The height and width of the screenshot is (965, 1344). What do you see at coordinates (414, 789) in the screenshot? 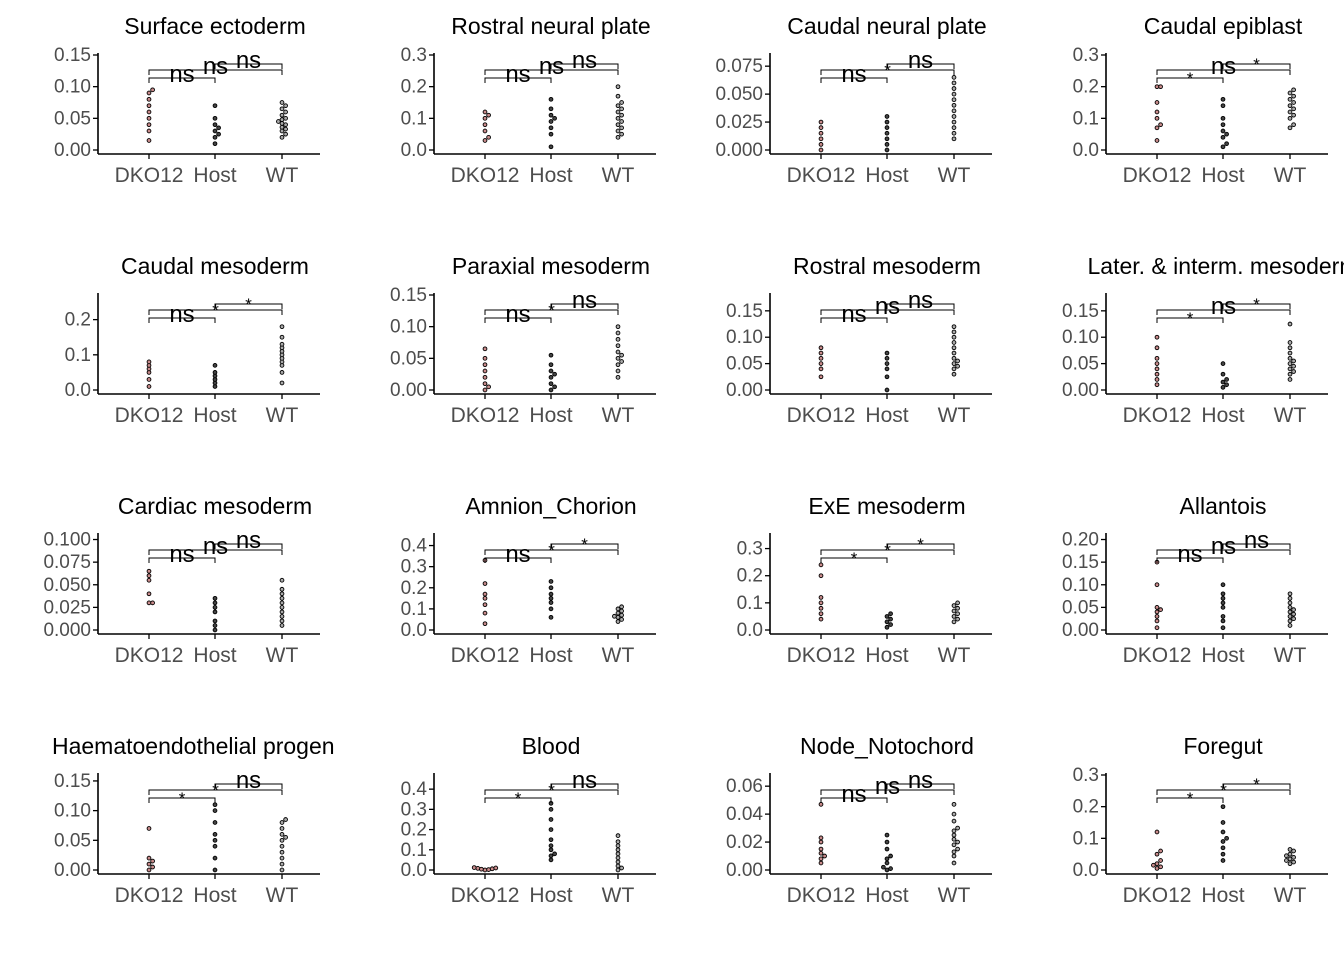
I see `y-tick-label: 0.4` at bounding box center [414, 789].